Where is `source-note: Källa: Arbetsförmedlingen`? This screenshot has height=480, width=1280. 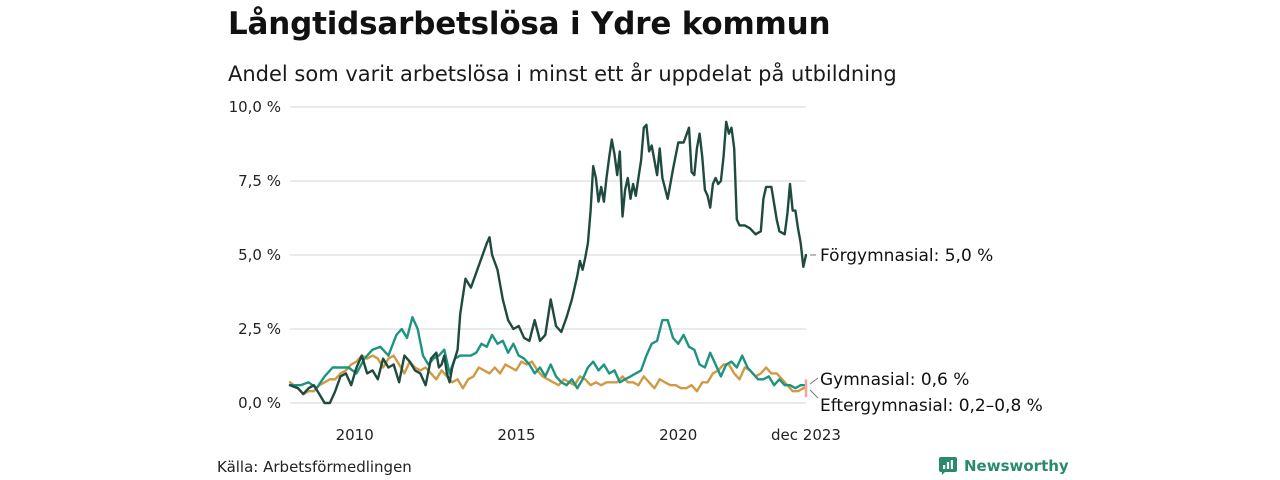 source-note: Källa: Arbetsförmedlingen is located at coordinates (314, 467).